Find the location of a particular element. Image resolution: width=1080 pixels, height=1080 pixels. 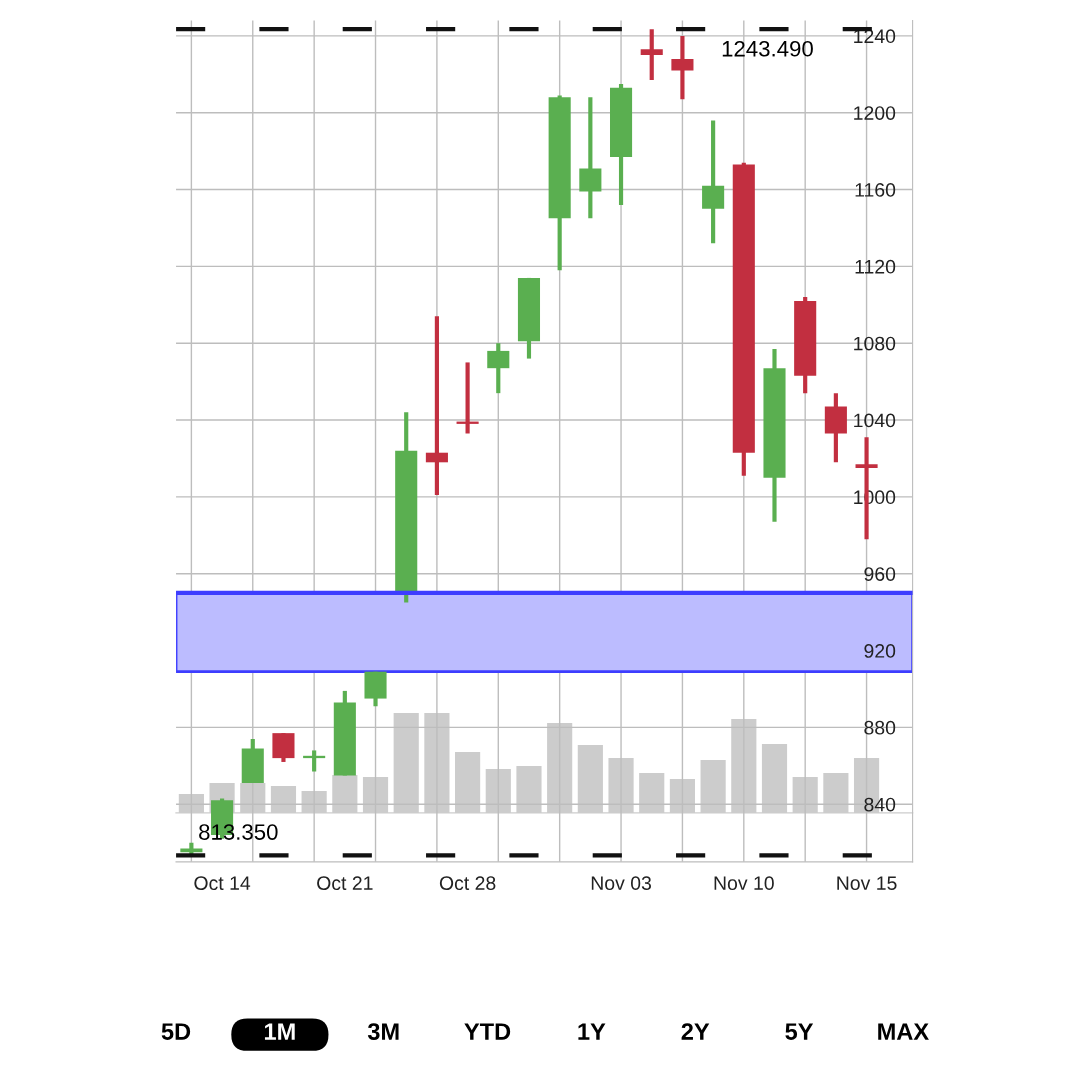

text: 1Y is located at coordinates (592, 1031).